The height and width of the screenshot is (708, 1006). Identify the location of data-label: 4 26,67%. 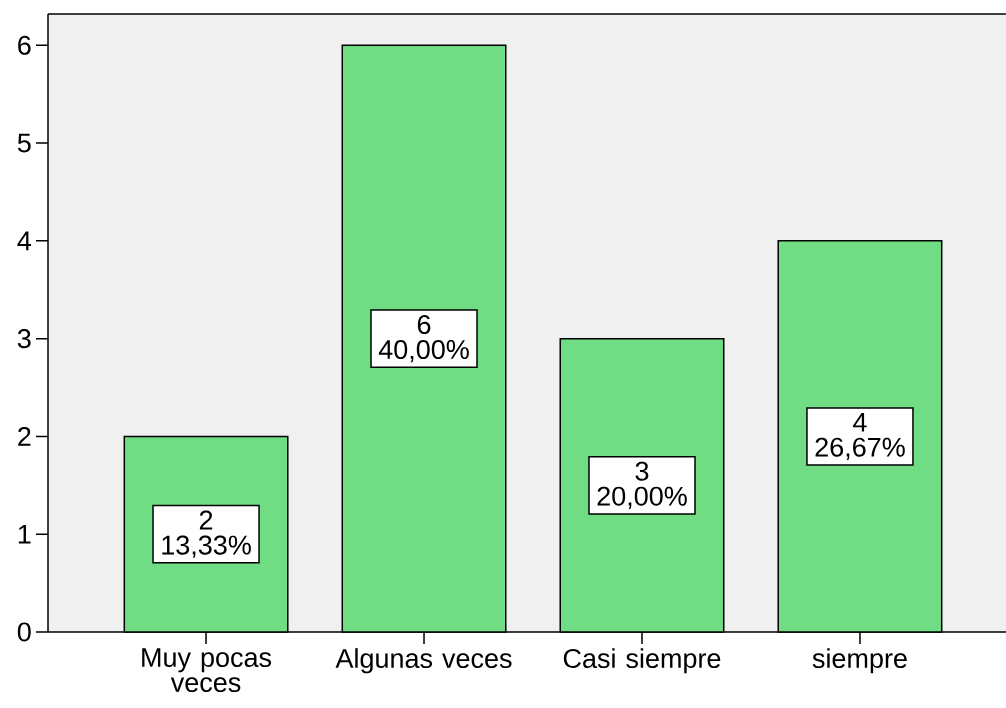
(860, 436).